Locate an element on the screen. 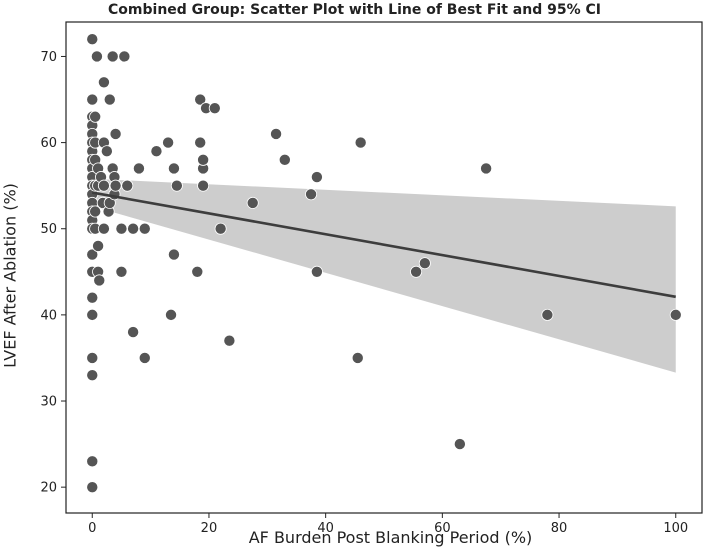 The image size is (709, 554). y-tick-label: 70 is located at coordinates (48, 57).